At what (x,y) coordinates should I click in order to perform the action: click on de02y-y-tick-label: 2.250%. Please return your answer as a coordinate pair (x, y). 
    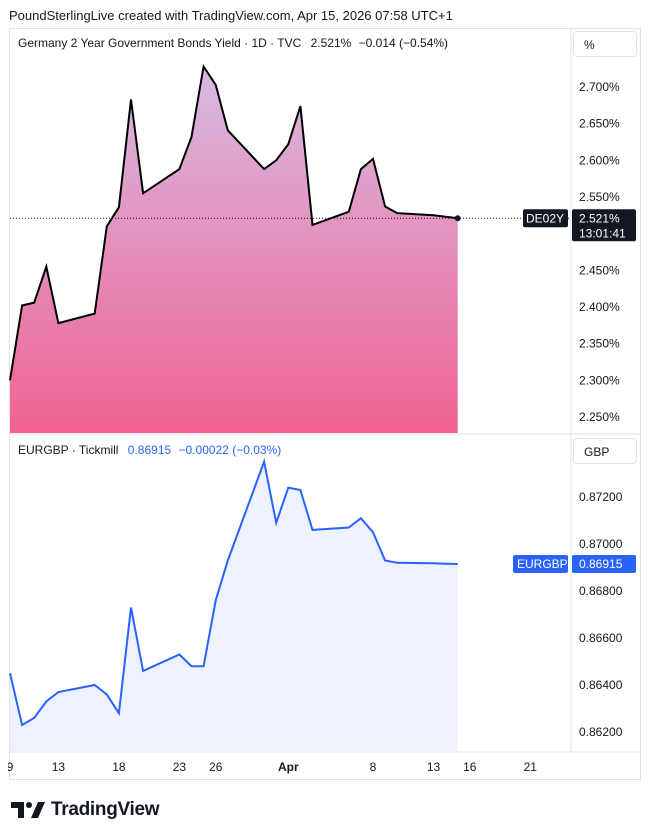
    Looking at the image, I should click on (599, 417).